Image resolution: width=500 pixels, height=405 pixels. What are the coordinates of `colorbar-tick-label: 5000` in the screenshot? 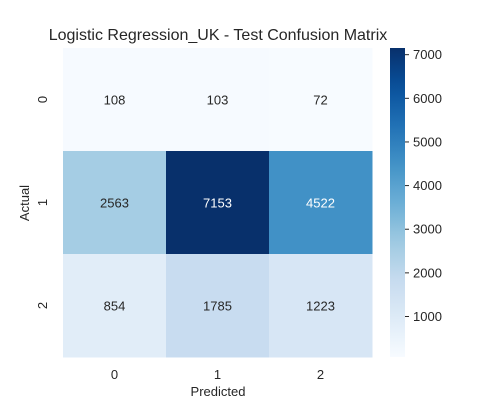 It's located at (427, 141).